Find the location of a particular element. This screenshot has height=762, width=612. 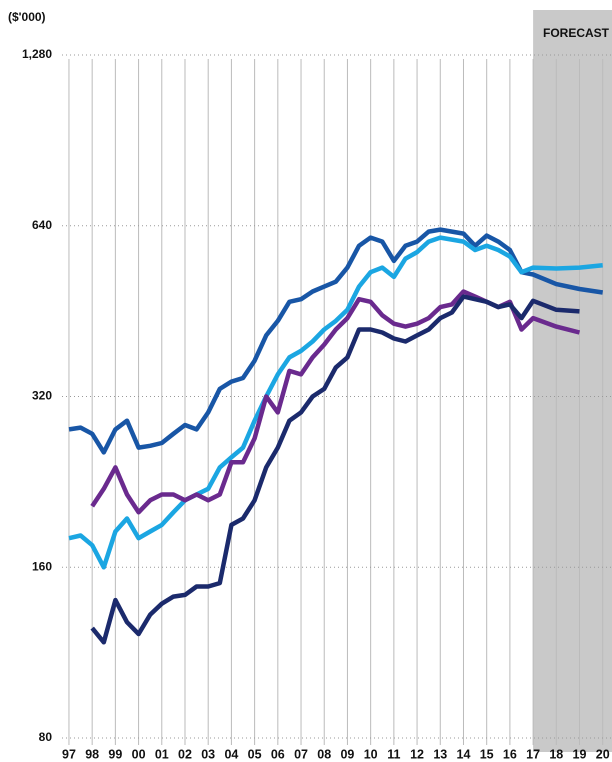

x-tick-label: 08 is located at coordinates (324, 754).